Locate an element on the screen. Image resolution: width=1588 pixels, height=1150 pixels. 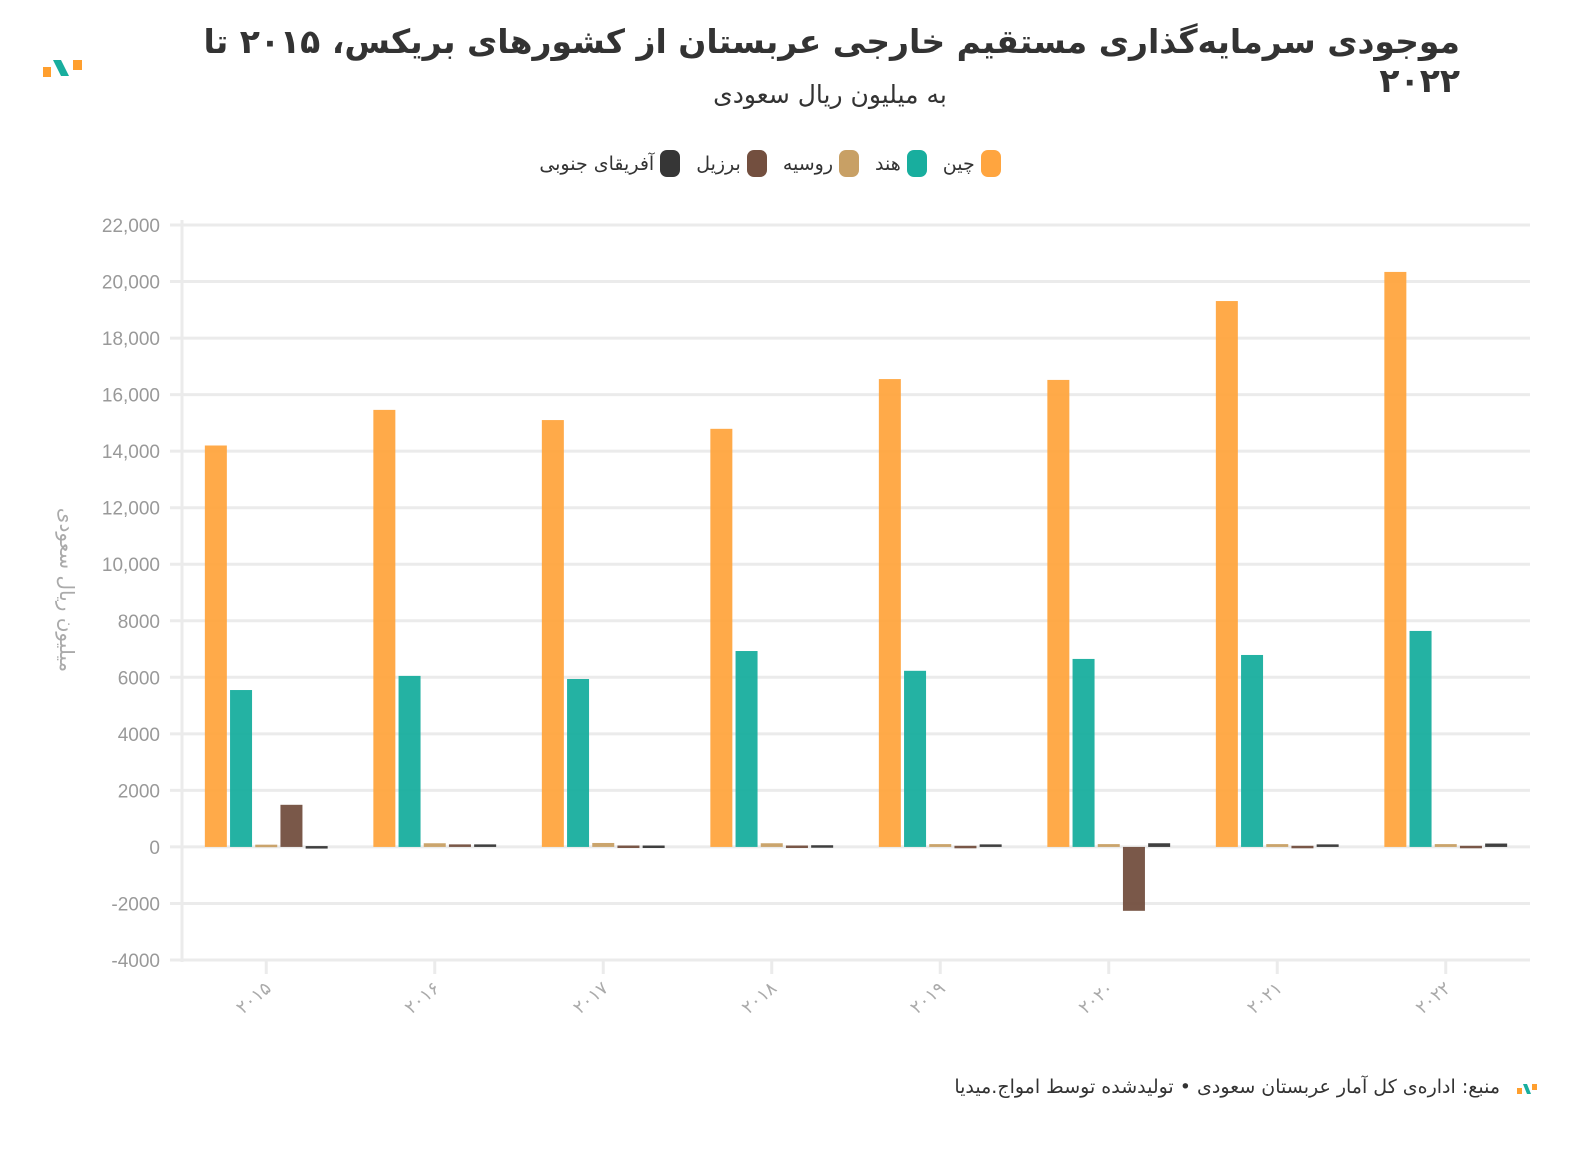
legend-label: روسیه is located at coordinates (808, 163).